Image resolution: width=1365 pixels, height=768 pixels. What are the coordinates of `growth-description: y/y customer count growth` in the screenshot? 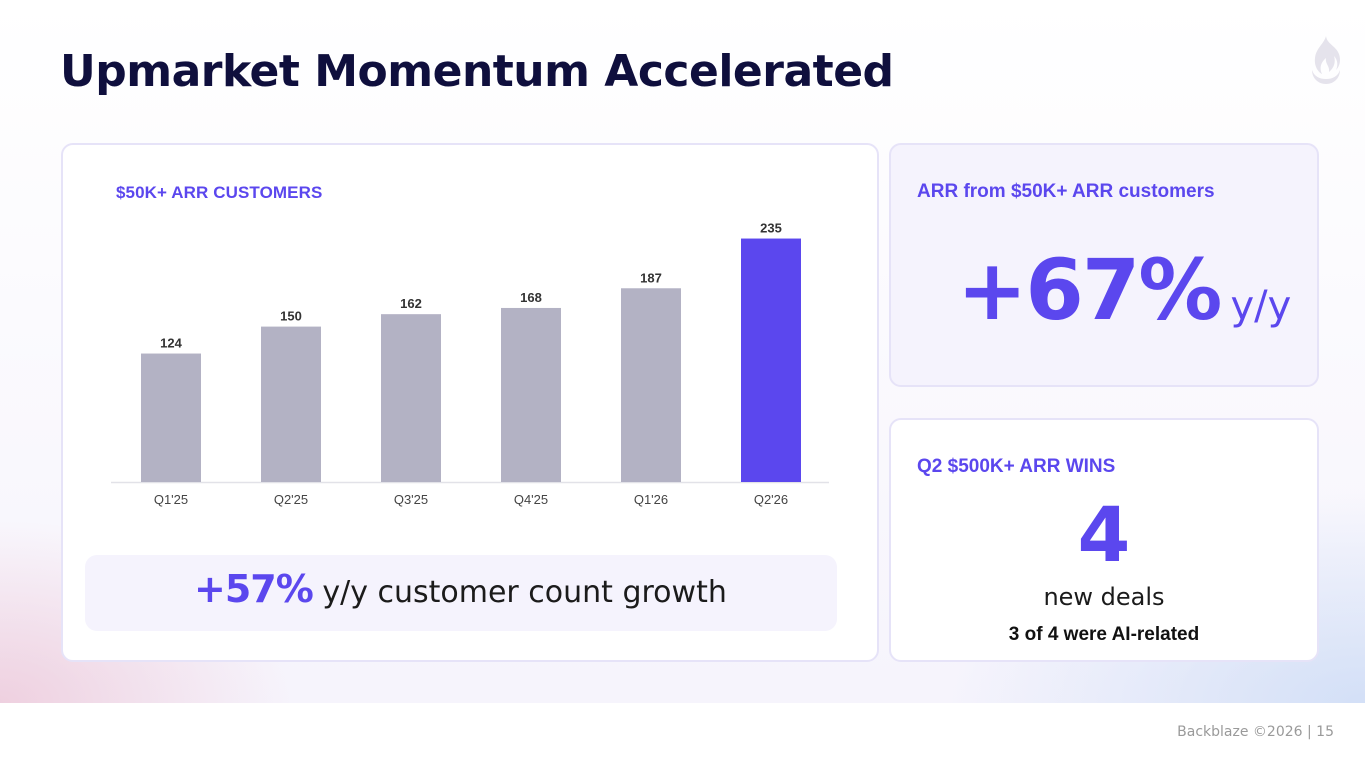 It's located at (519, 592).